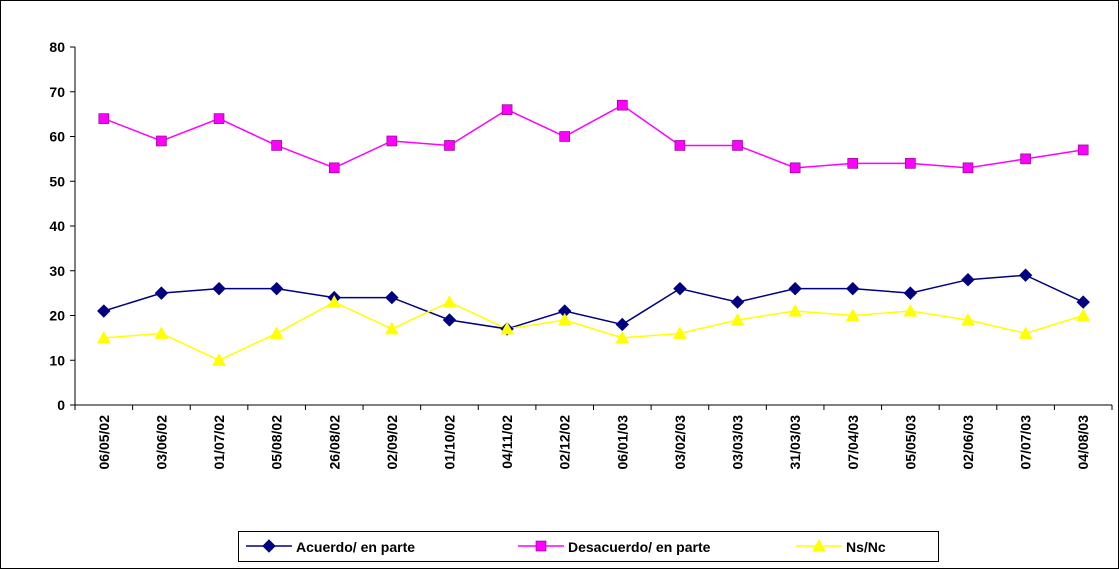 This screenshot has height=569, width=1119. I want to click on y-tick-label: 30, so click(57, 271).